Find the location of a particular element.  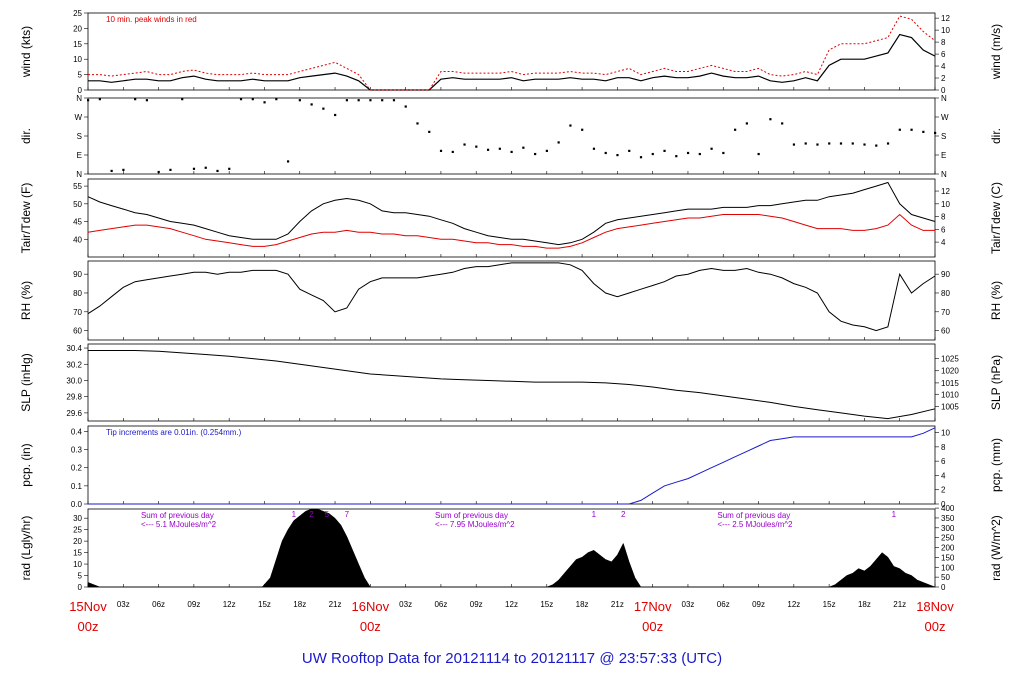

slp-ytick-right-label: 1020 is located at coordinates (950, 371).